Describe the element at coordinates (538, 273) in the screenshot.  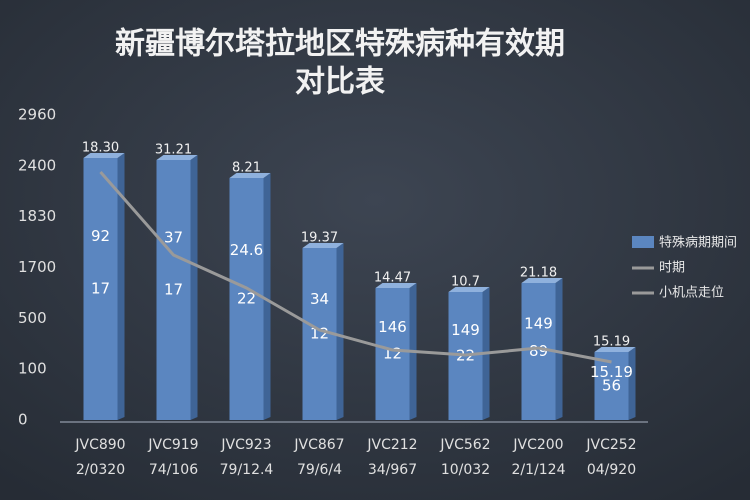
I see `bar-label: 21.18` at that location.